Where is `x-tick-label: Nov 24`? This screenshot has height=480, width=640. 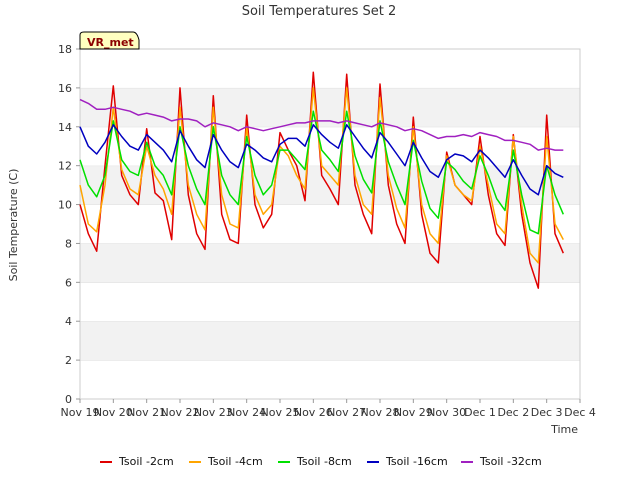
x-tick-label: Nov 24 is located at coordinates (246, 412).